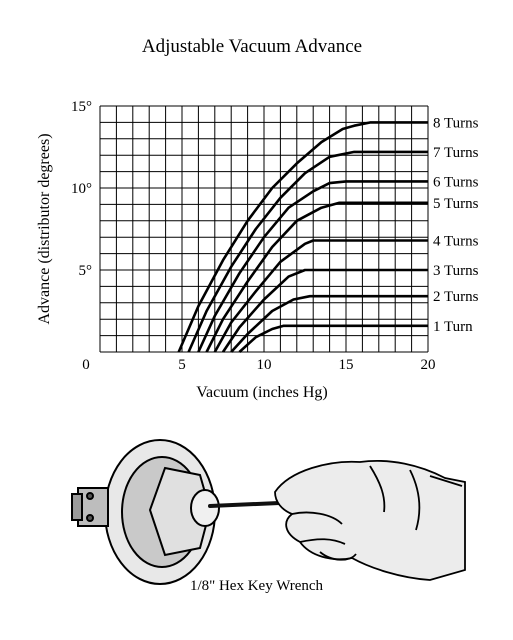 Image resolution: width=513 pixels, height=640 pixels. I want to click on x-tick-label: 20, so click(428, 365).